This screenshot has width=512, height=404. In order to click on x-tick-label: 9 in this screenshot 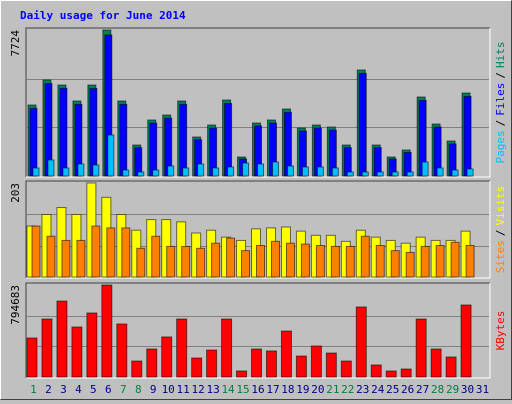, I will do `click(153, 389)`.